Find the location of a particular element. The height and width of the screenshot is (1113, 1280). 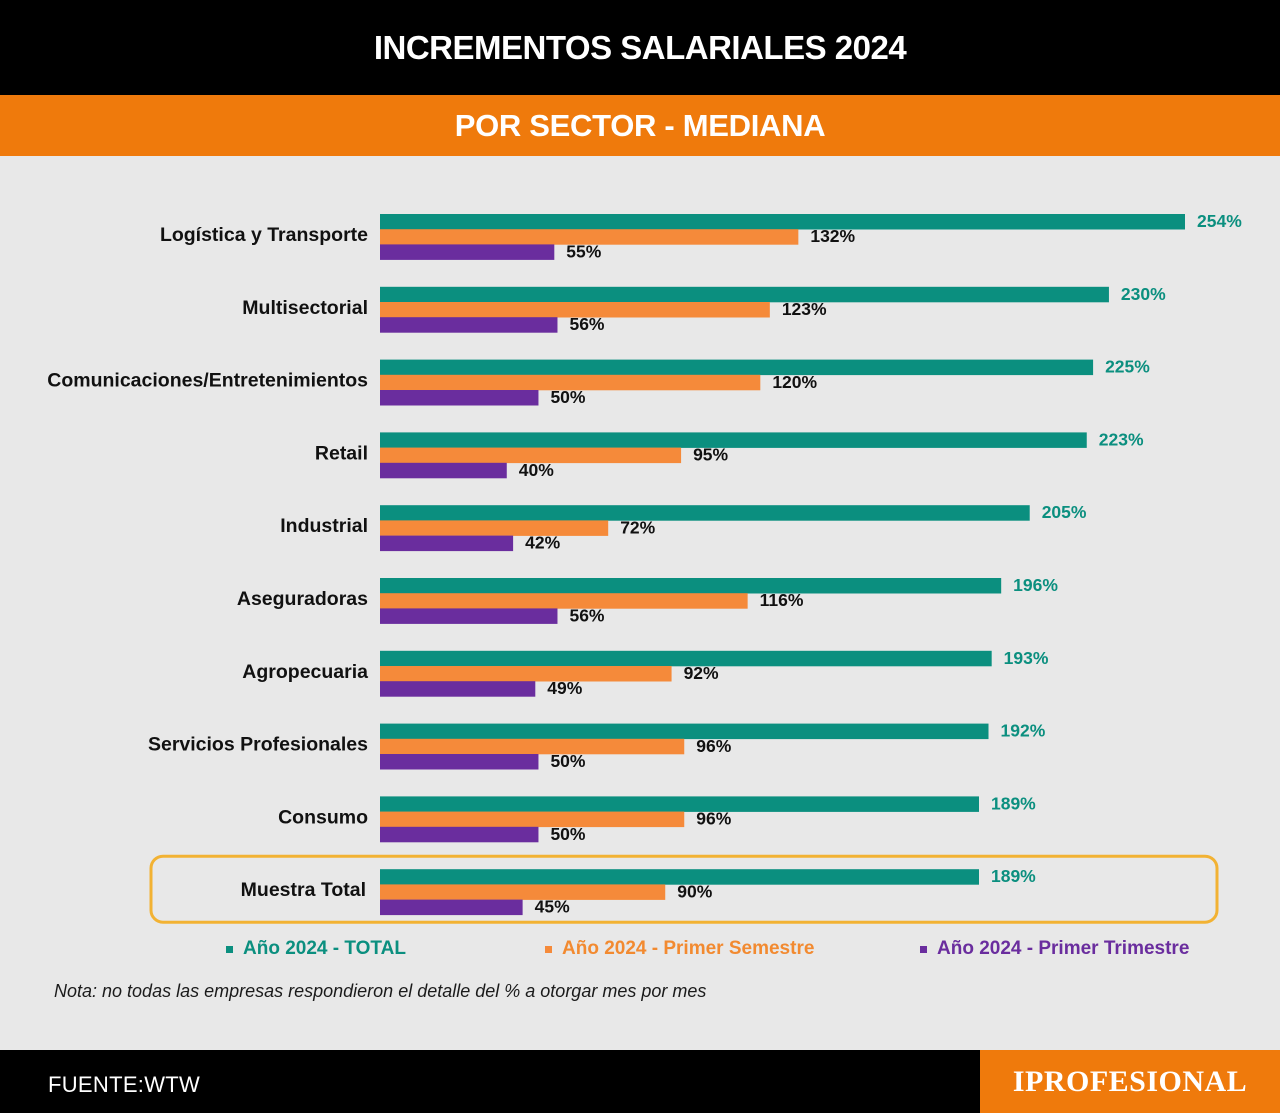

bar-trimestre-logistica-y-transporte is located at coordinates (467, 252).